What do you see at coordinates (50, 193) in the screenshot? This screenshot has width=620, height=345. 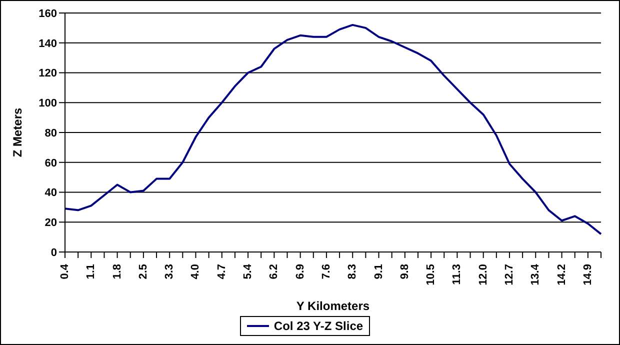 I see `y-tick-label: 40` at bounding box center [50, 193].